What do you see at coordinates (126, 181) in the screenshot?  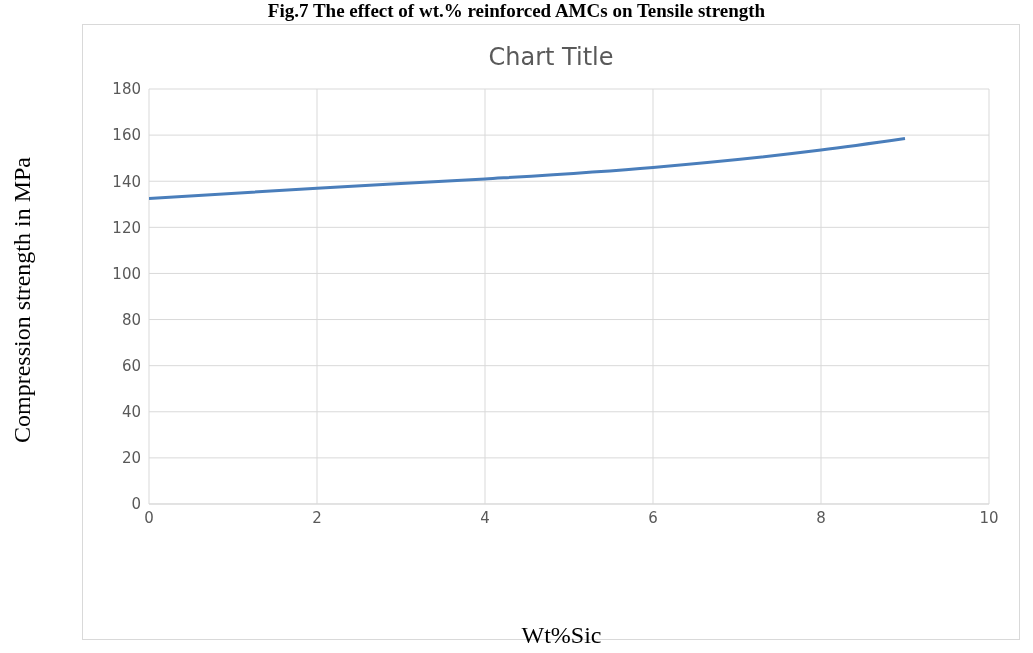 I see `y-tick-label: 140` at bounding box center [126, 181].